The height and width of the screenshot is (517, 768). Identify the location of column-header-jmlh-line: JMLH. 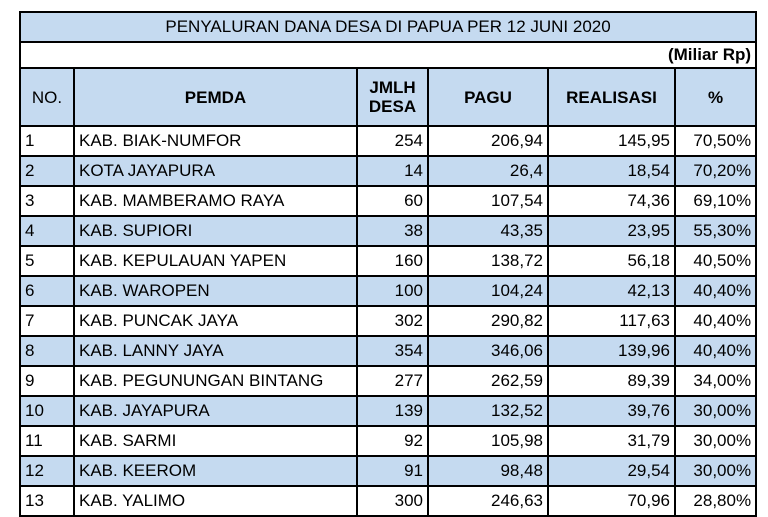
(392, 87).